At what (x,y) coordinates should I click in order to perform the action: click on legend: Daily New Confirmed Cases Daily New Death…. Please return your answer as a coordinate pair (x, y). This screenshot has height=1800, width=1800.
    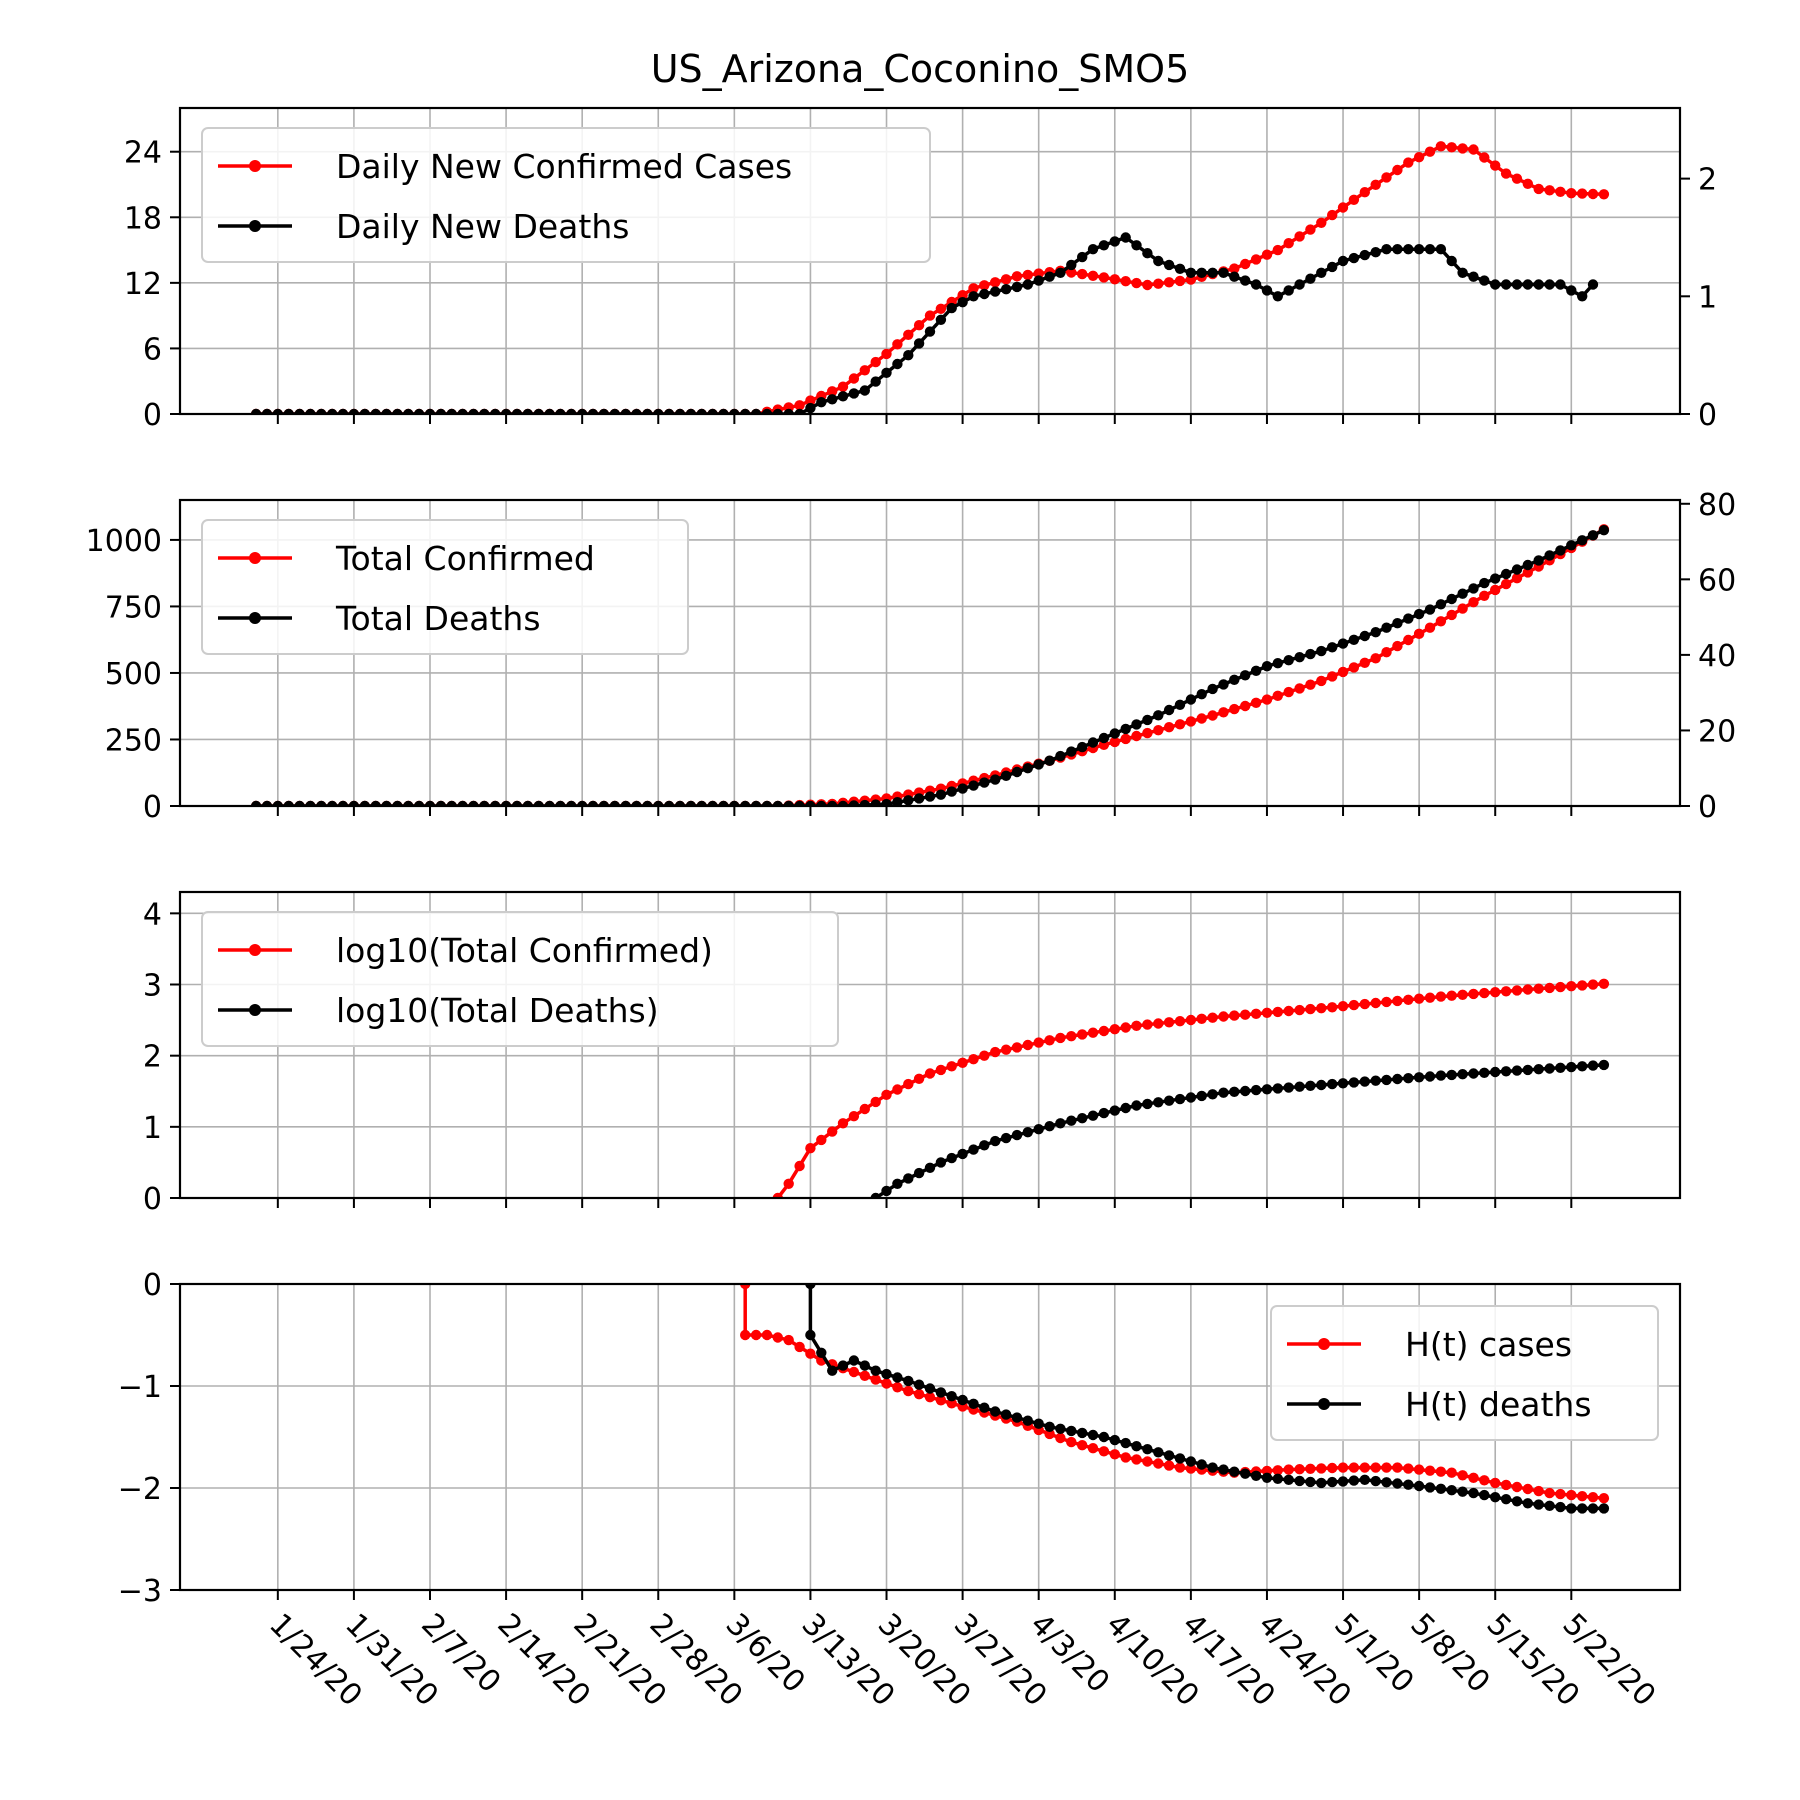
    Looking at the image, I should click on (566, 195).